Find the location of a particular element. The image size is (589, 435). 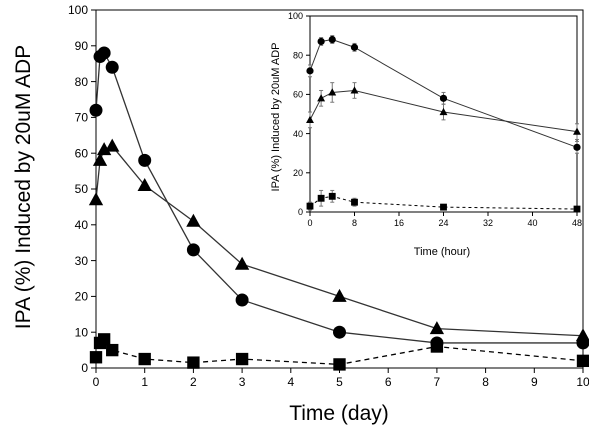

main-x-tick-label: 3 is located at coordinates (242, 382).